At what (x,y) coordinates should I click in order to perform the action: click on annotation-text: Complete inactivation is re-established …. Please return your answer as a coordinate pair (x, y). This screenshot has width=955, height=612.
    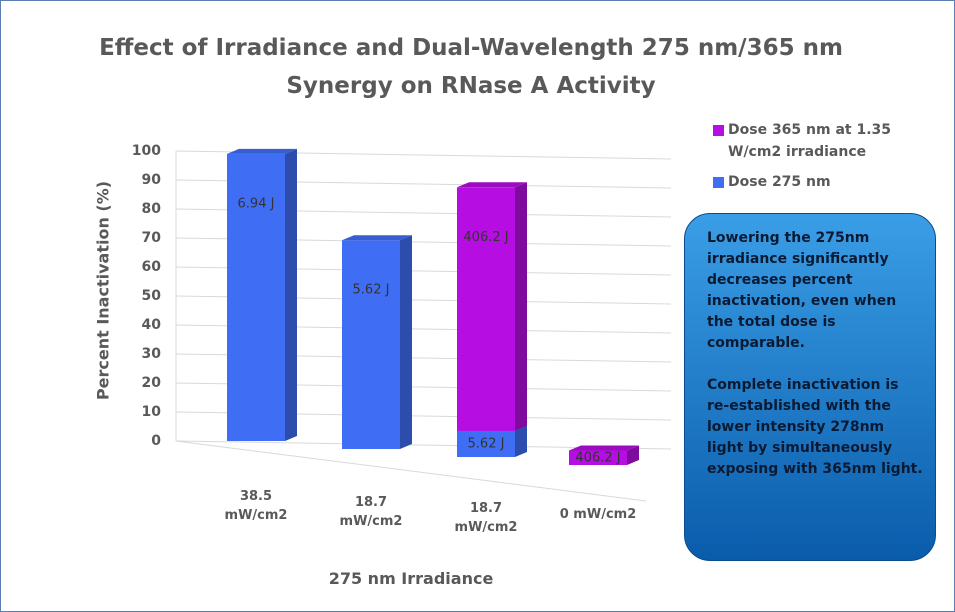
    Looking at the image, I should click on (815, 427).